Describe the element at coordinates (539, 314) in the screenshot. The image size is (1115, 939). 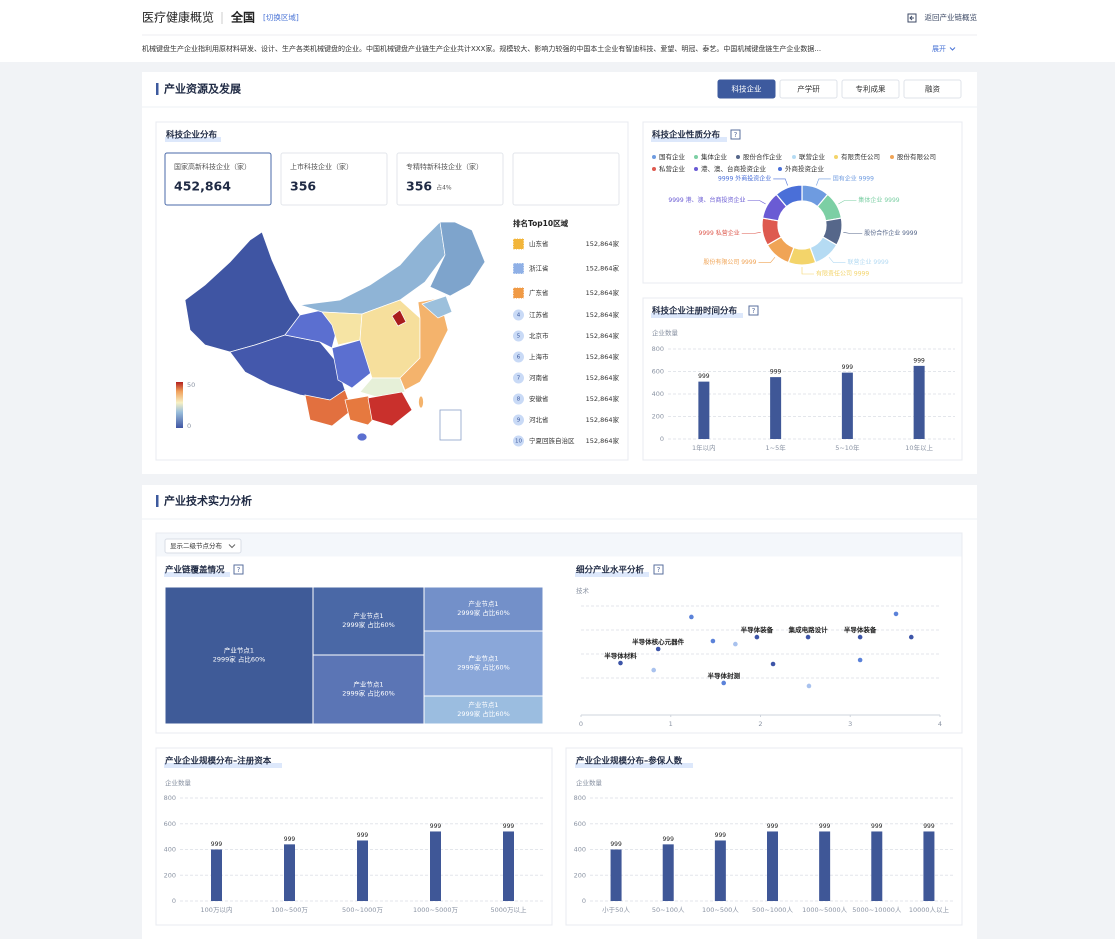
I see `rank-name: 江苏省` at that location.